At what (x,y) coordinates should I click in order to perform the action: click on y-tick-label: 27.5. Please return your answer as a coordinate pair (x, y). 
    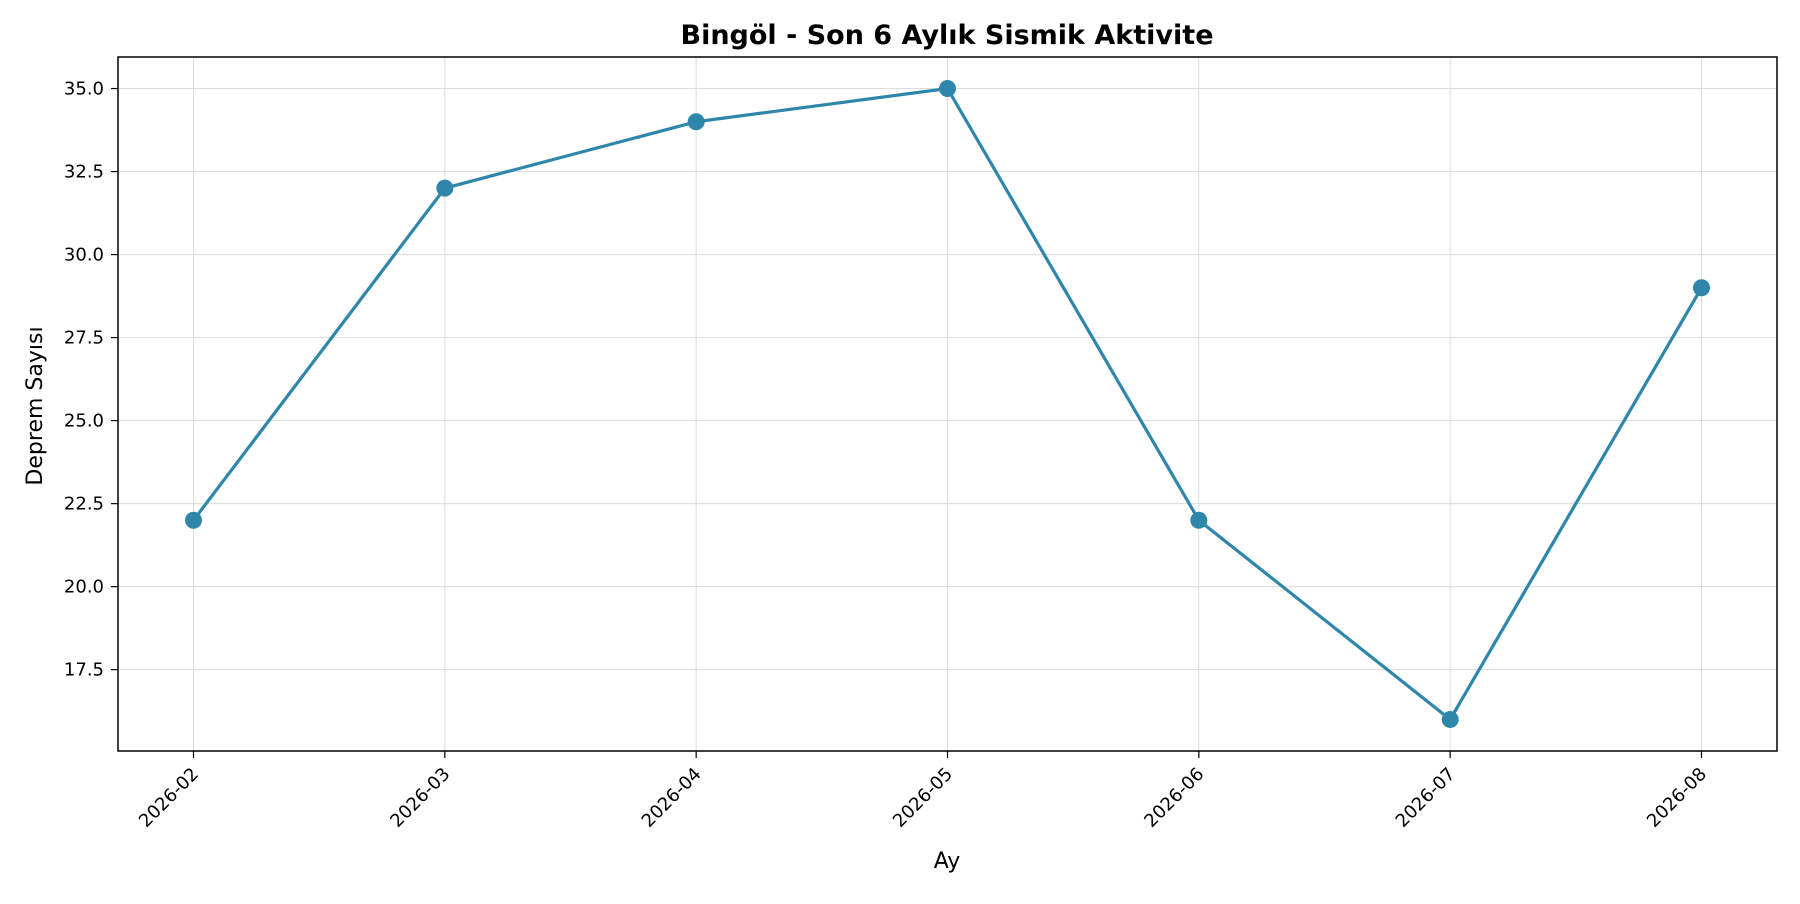
    Looking at the image, I should click on (84, 338).